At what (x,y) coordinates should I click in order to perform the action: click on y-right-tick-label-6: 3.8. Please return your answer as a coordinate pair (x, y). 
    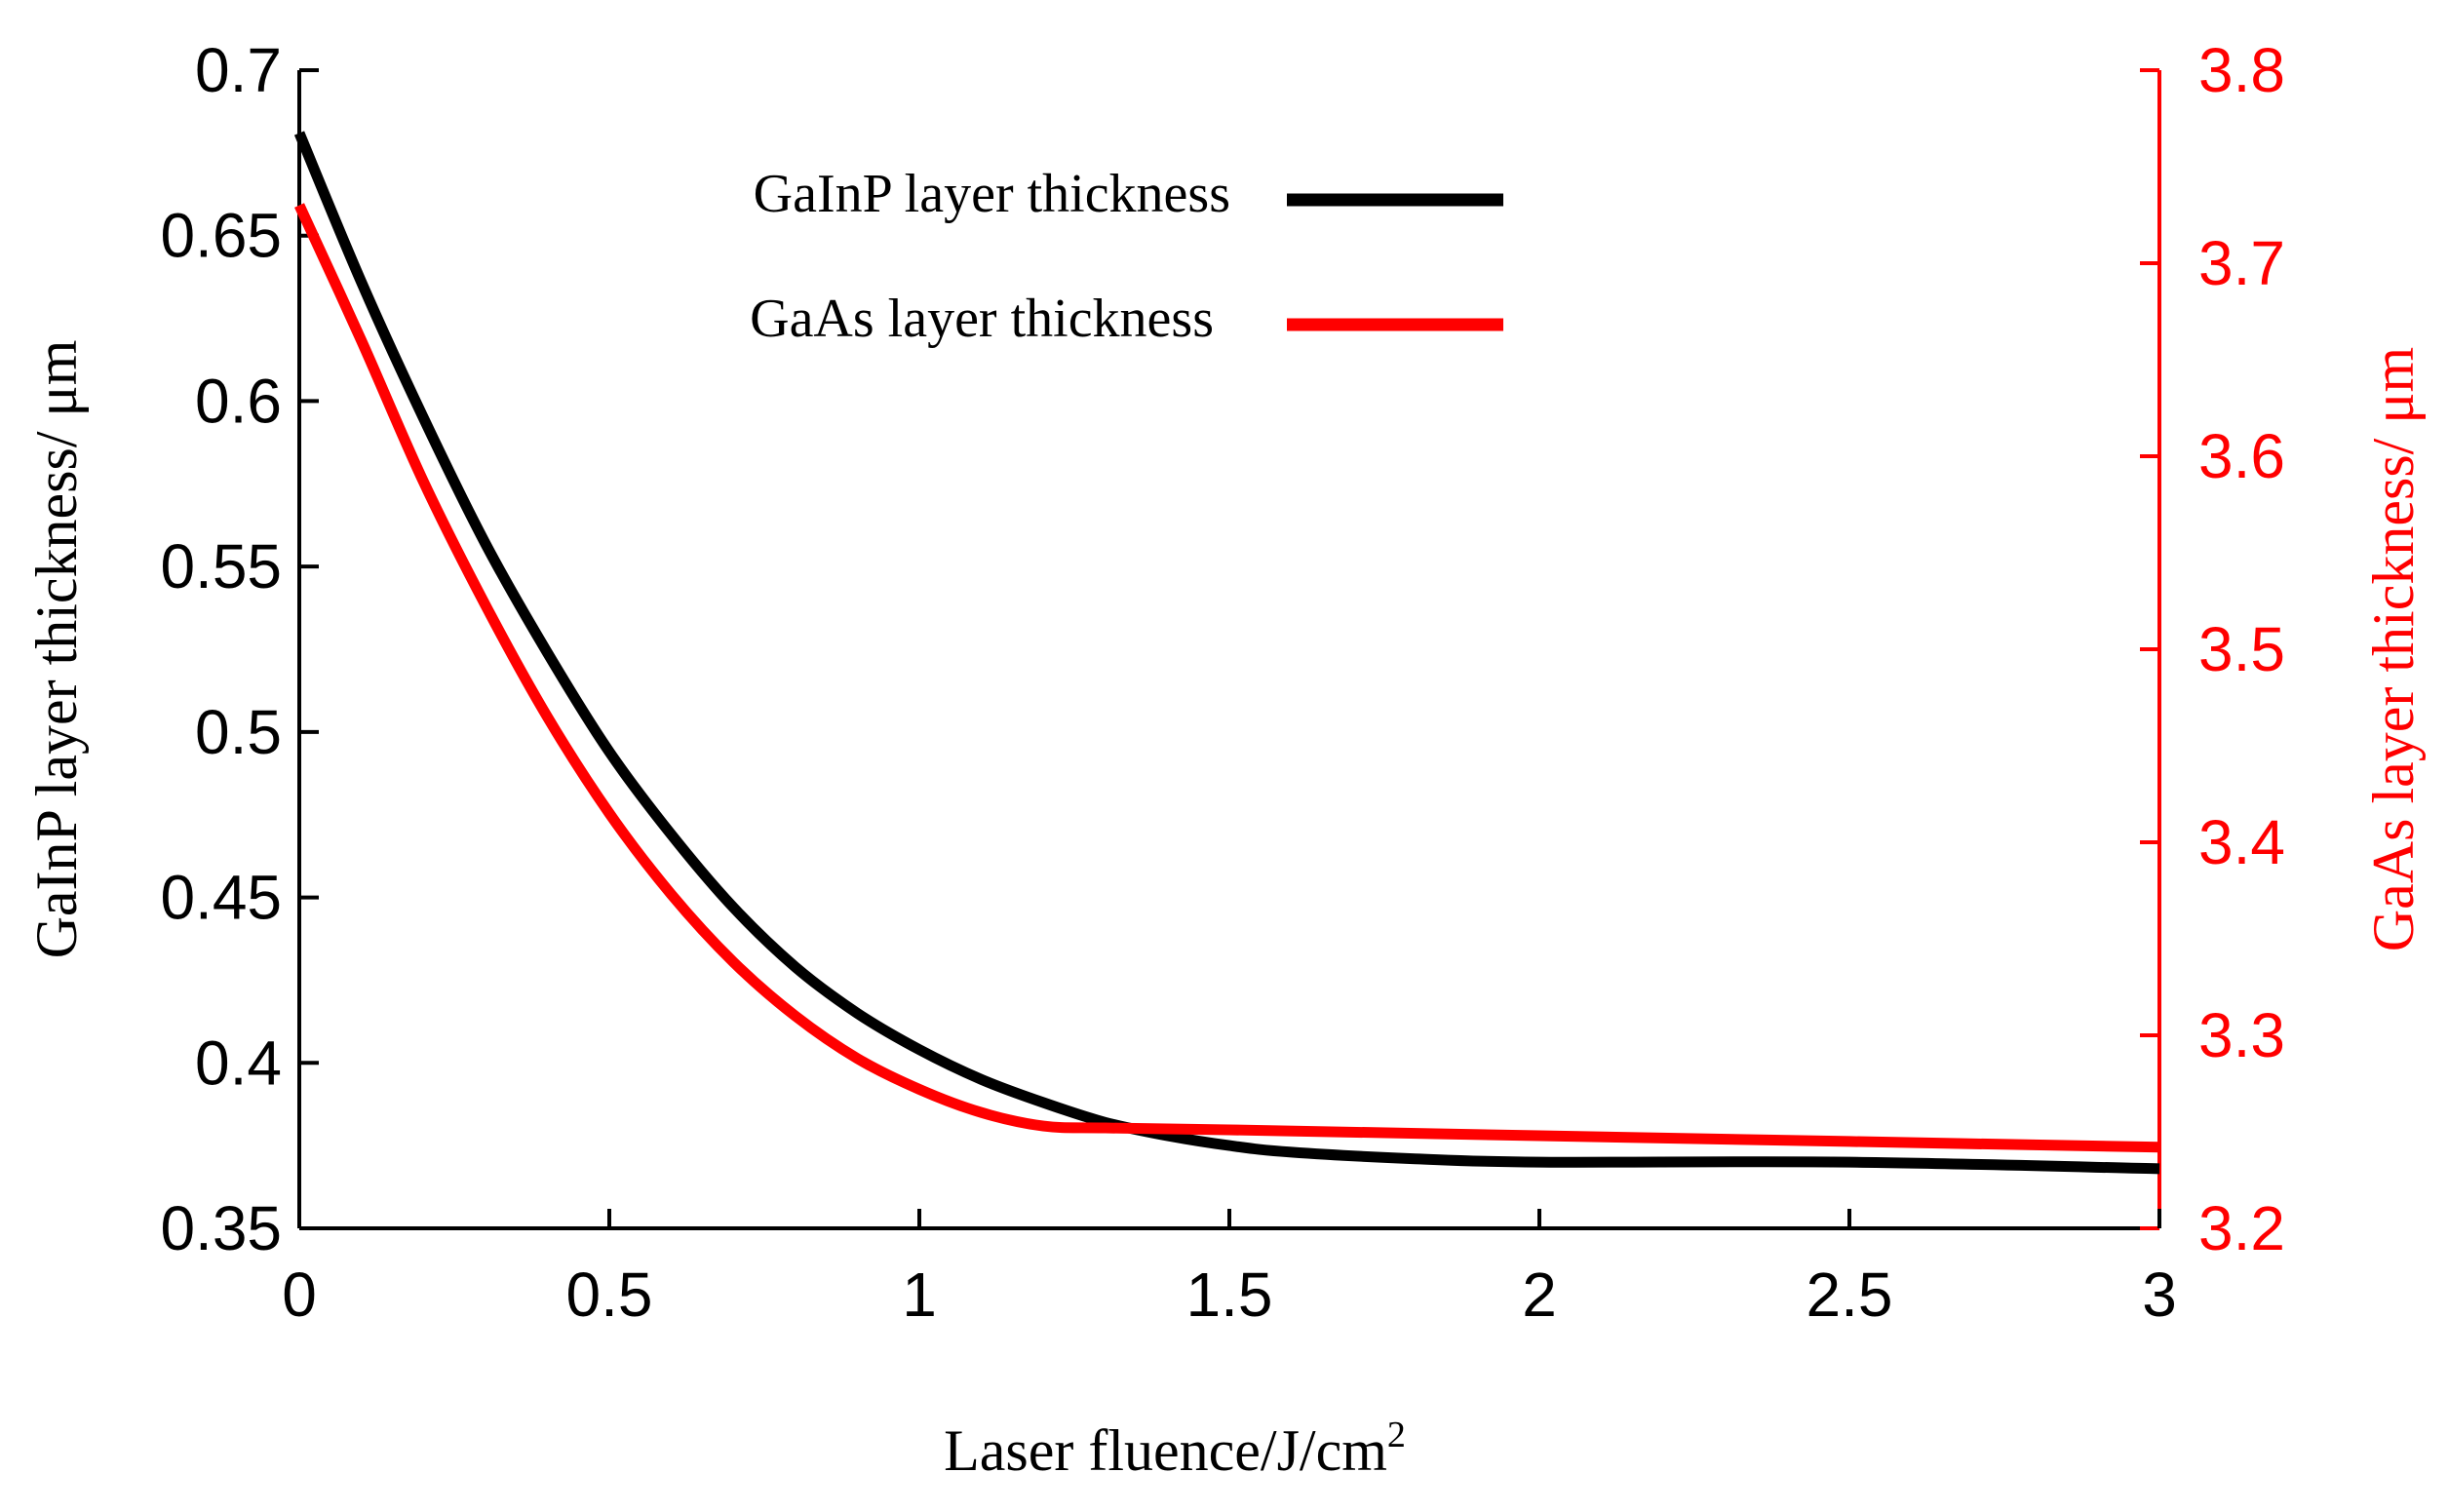
    Looking at the image, I should click on (2241, 70).